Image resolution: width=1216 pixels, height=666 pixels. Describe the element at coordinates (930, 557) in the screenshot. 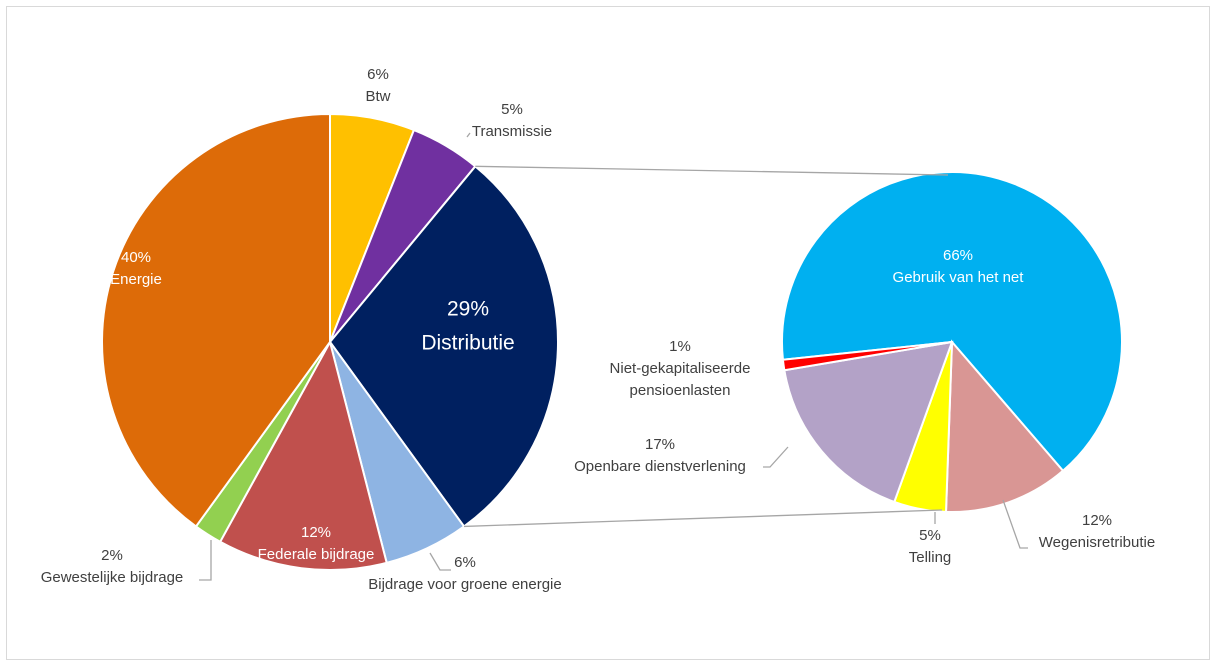

I see `category-label: Telling` at that location.